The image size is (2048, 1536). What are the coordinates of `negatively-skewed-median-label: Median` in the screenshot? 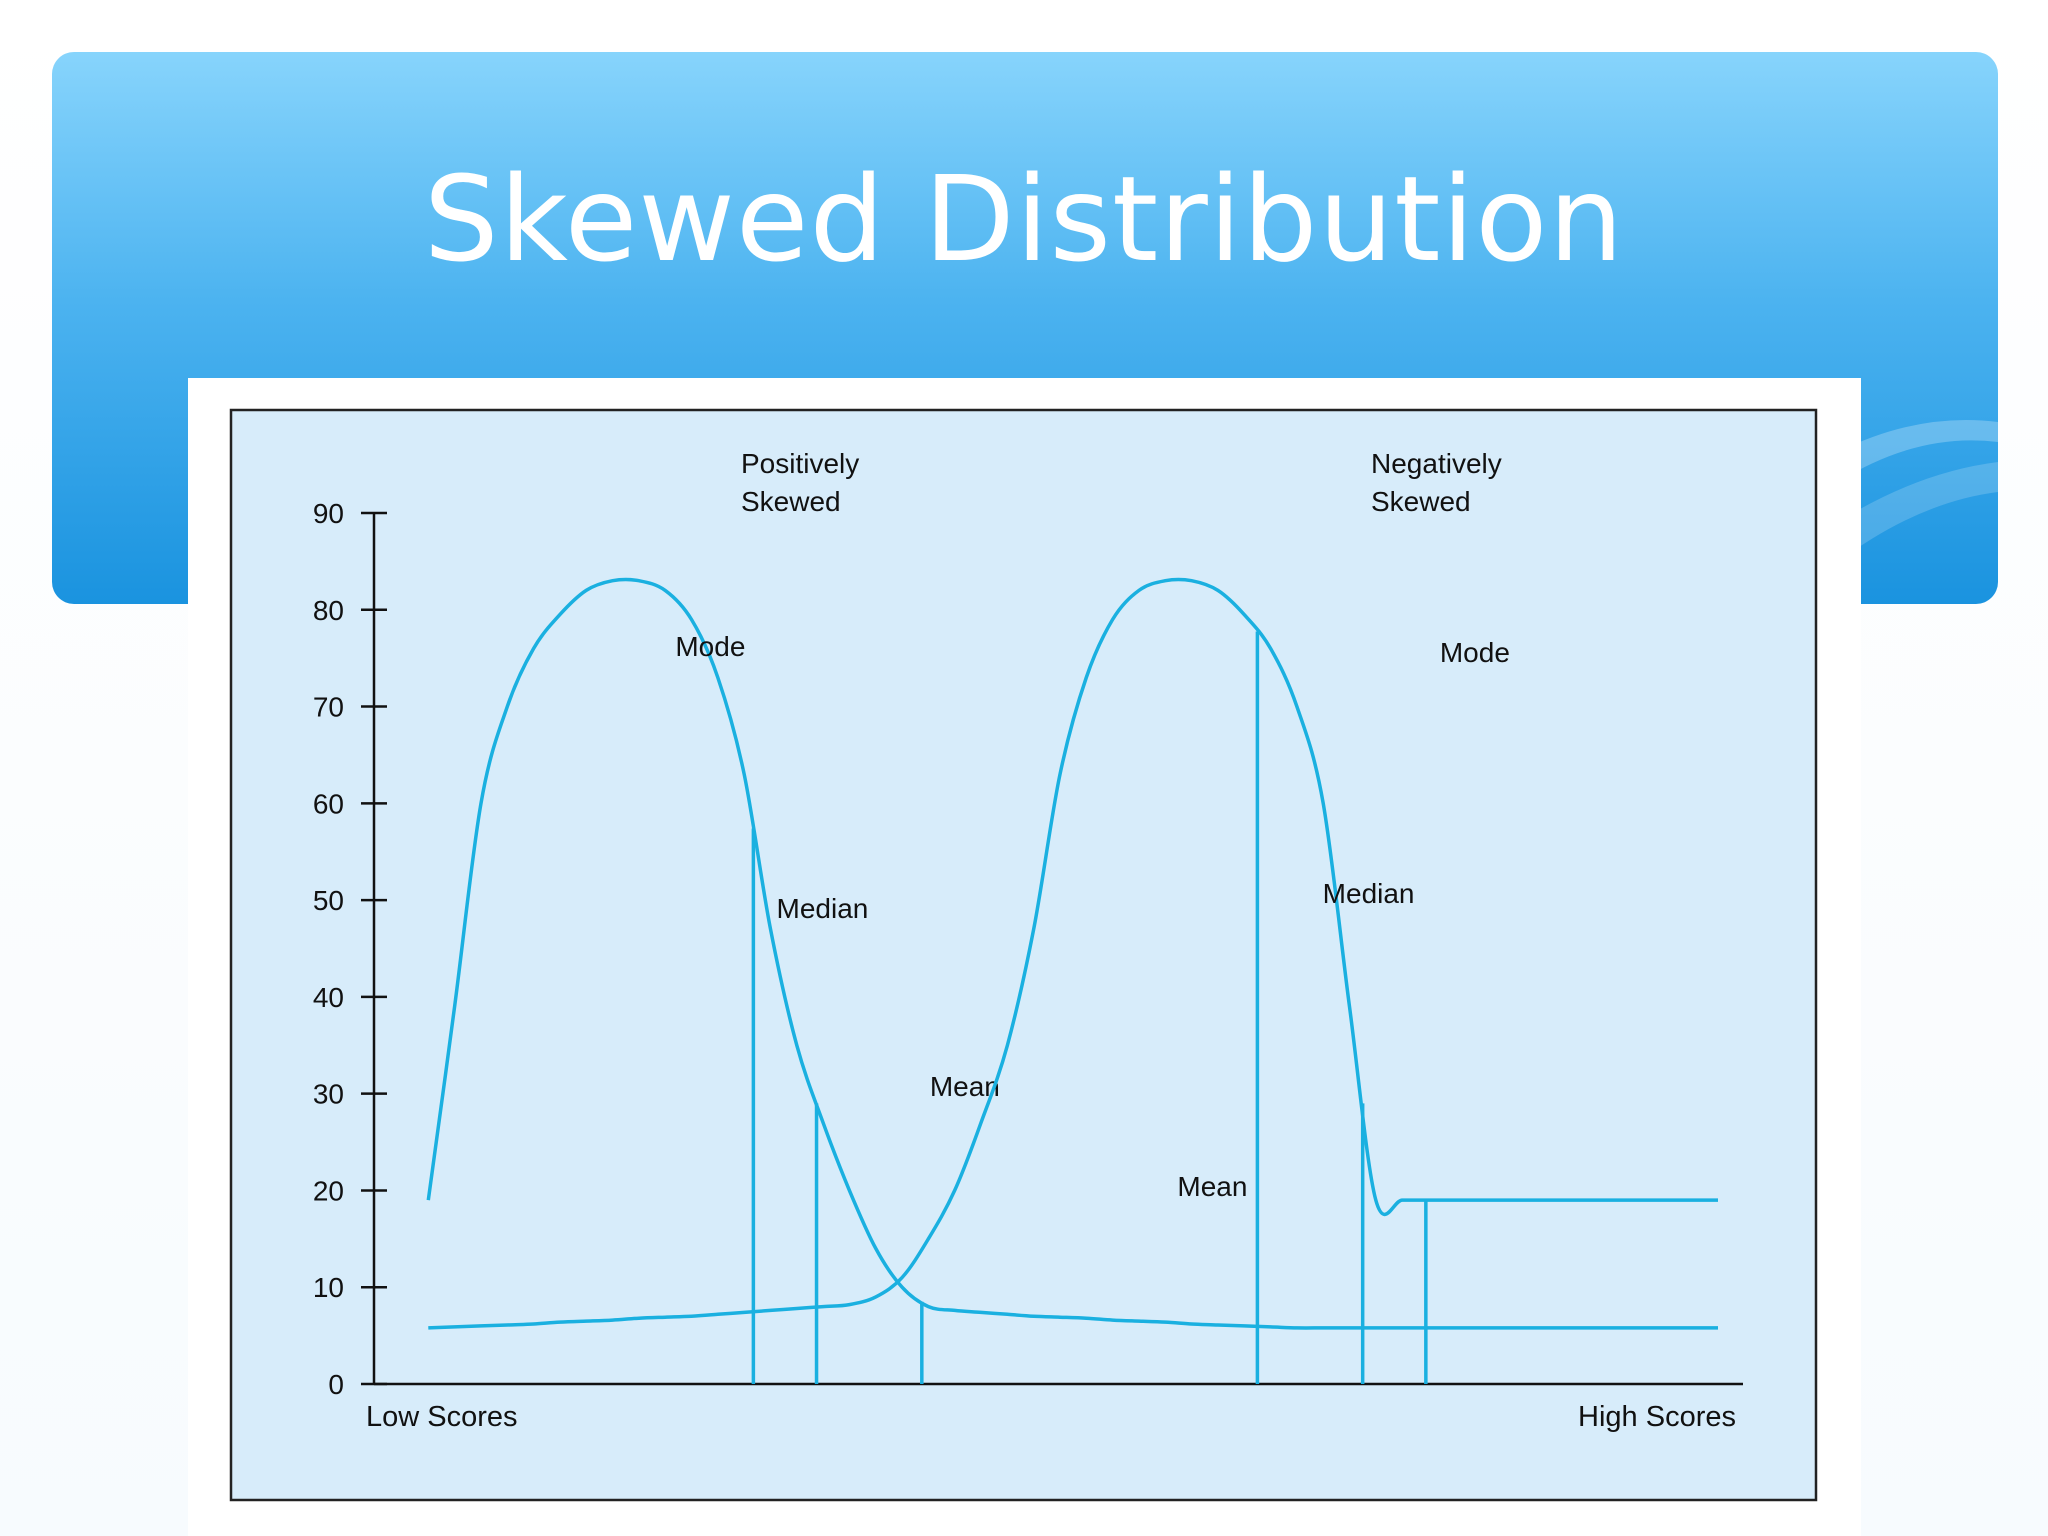 It's located at (1369, 893).